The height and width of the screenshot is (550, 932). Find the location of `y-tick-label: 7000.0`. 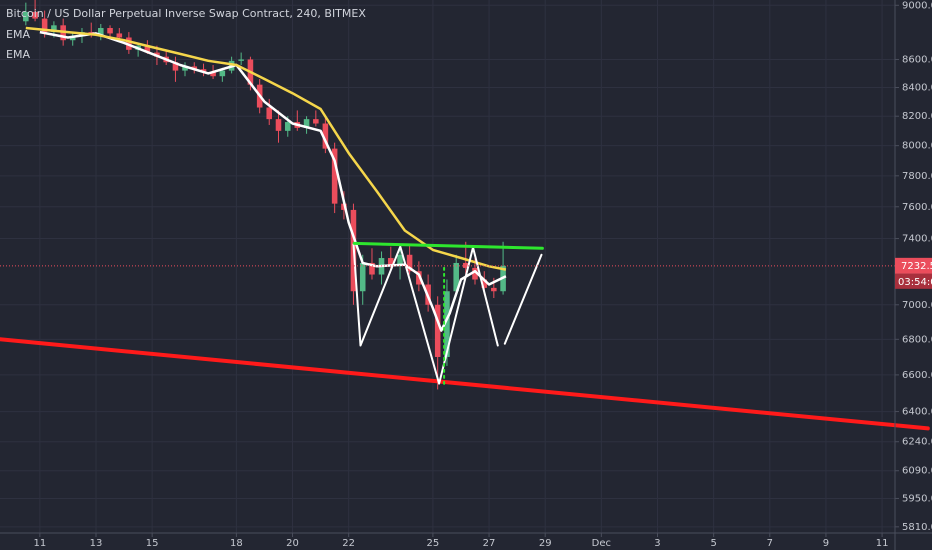

y-tick-label: 7000.0 is located at coordinates (917, 305).